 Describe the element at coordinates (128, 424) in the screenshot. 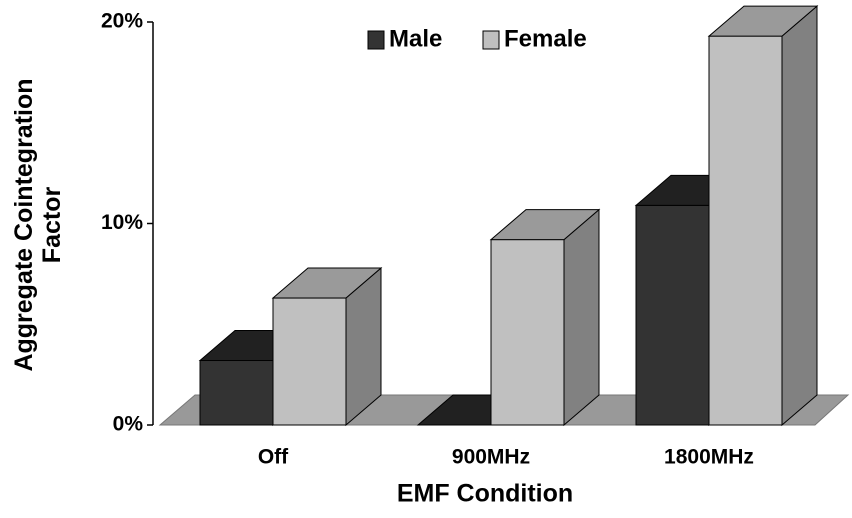

I see `y-tick-label: 0%` at that location.